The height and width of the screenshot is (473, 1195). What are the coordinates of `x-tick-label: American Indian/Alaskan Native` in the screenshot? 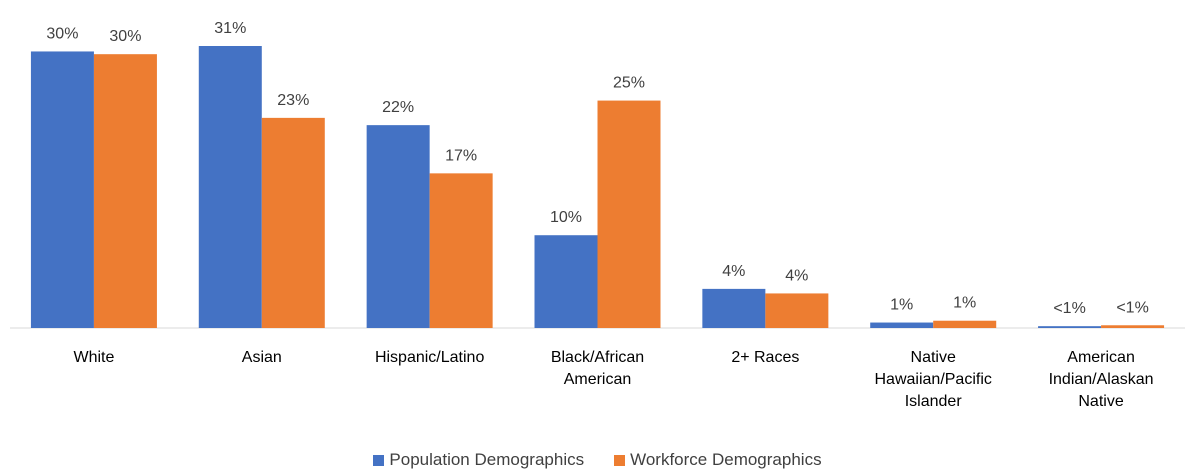 It's located at (1101, 379).